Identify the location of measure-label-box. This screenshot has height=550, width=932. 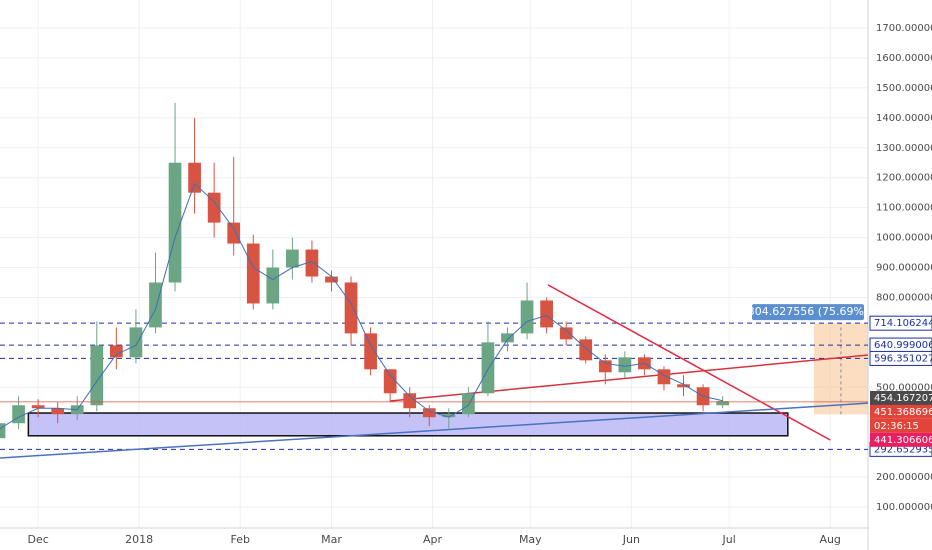
(808, 312).